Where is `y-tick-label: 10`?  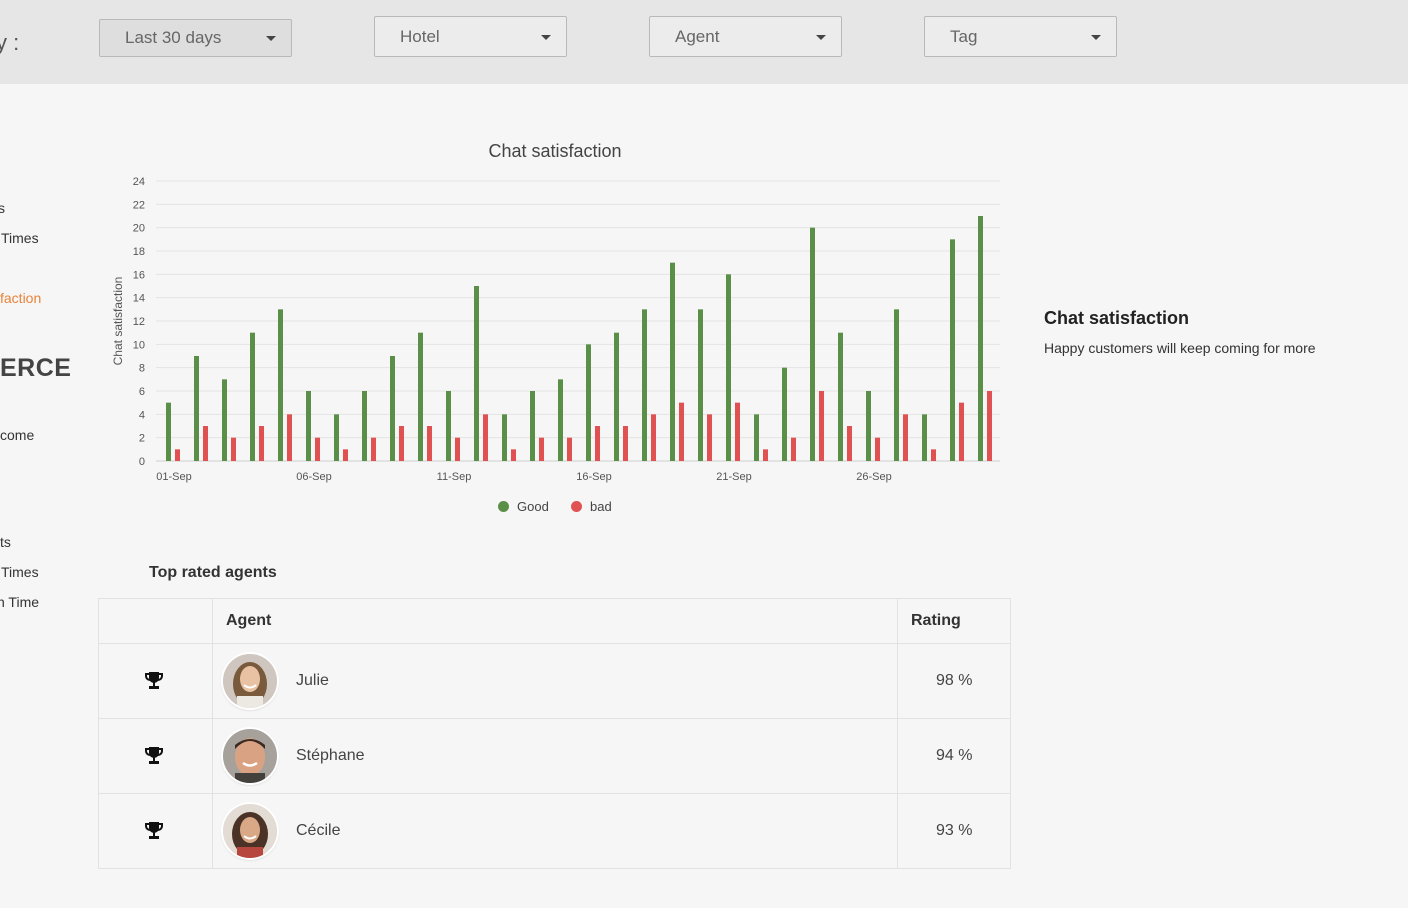
y-tick-label: 10 is located at coordinates (139, 345).